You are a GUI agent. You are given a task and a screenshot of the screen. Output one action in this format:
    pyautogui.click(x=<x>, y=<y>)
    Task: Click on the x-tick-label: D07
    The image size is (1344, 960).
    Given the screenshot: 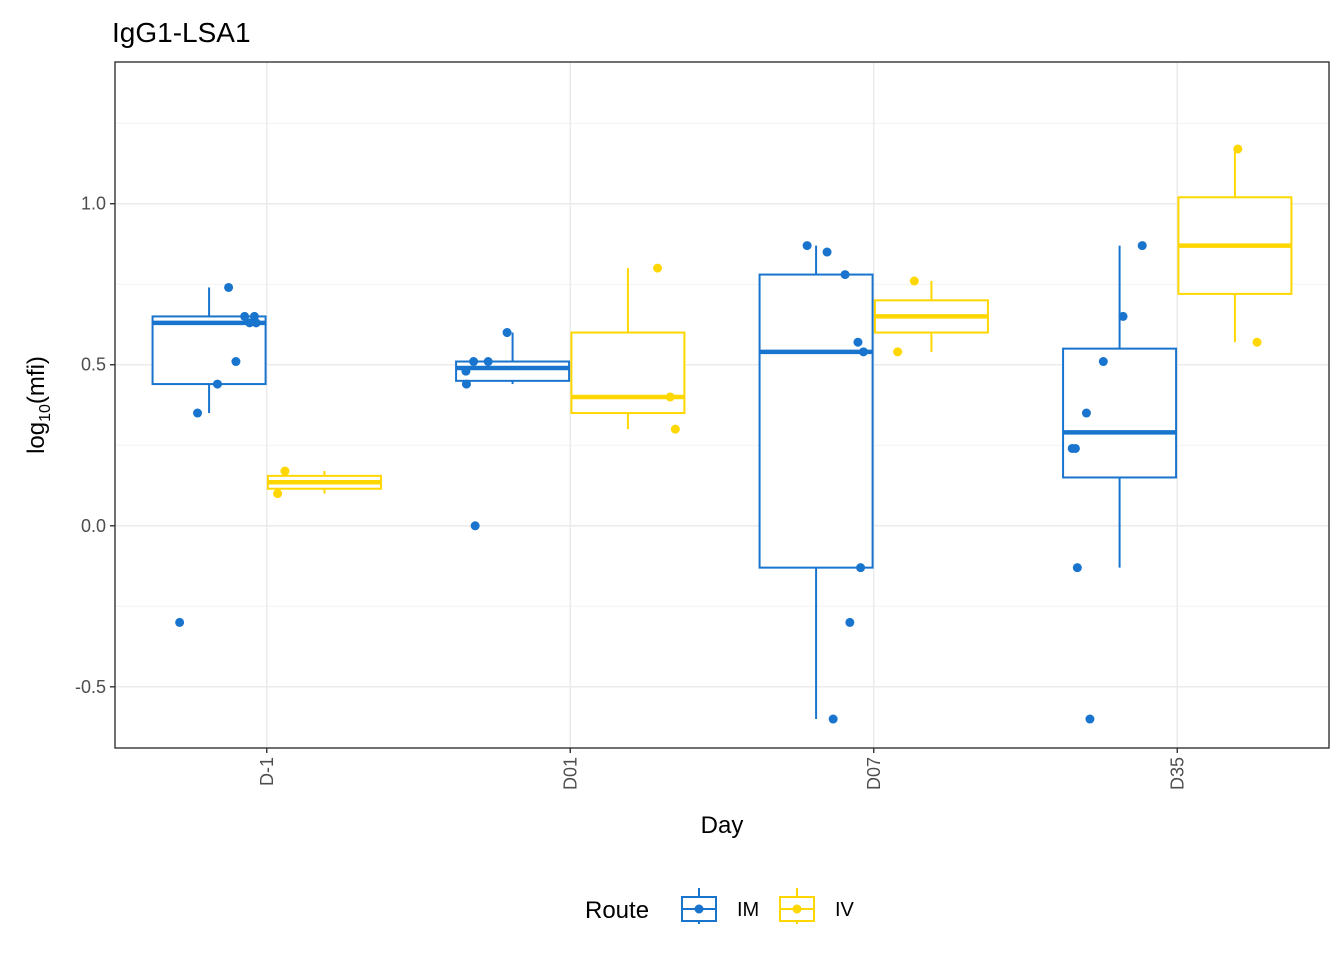 What is the action you would take?
    pyautogui.click(x=874, y=773)
    